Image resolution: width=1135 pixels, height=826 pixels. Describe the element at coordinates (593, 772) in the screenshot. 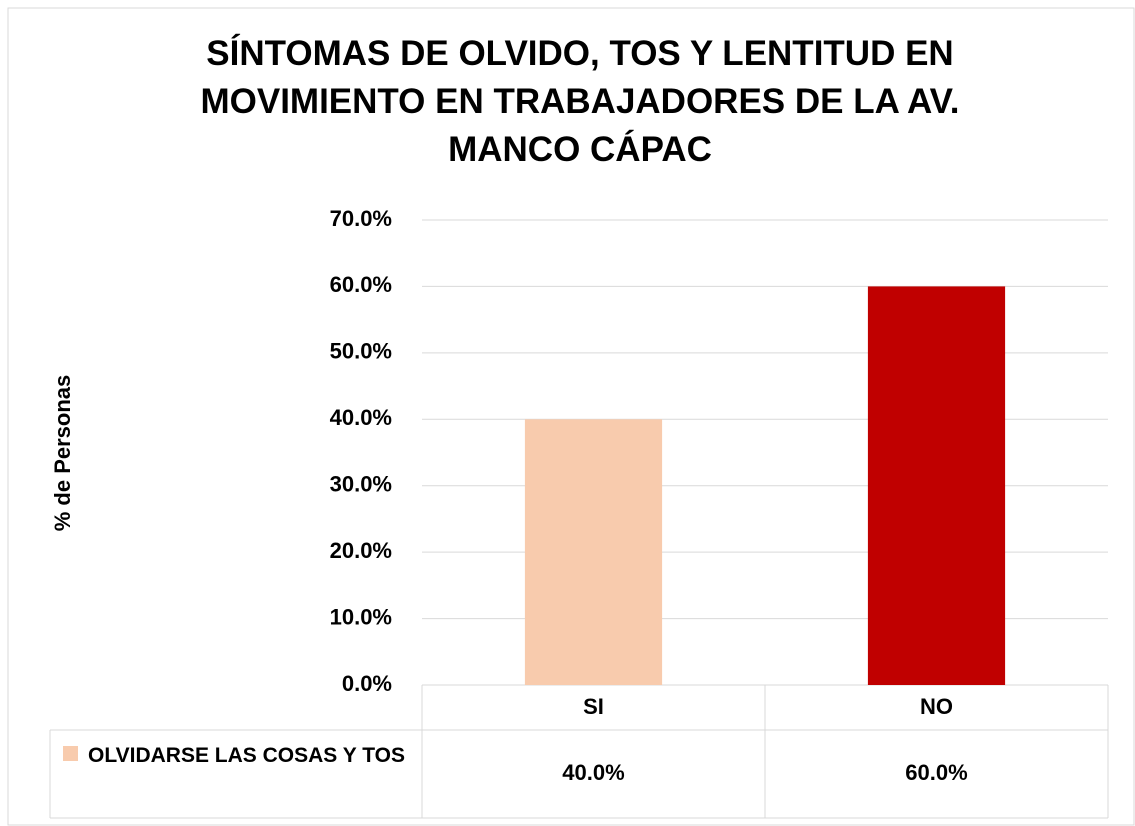

I see `table-value: 40.0%` at that location.